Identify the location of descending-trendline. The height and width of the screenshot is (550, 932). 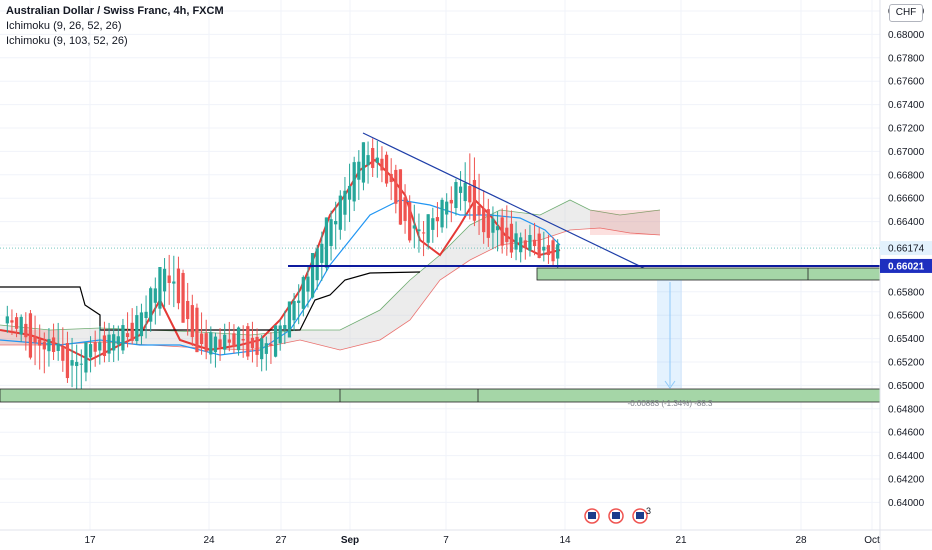
(507, 202).